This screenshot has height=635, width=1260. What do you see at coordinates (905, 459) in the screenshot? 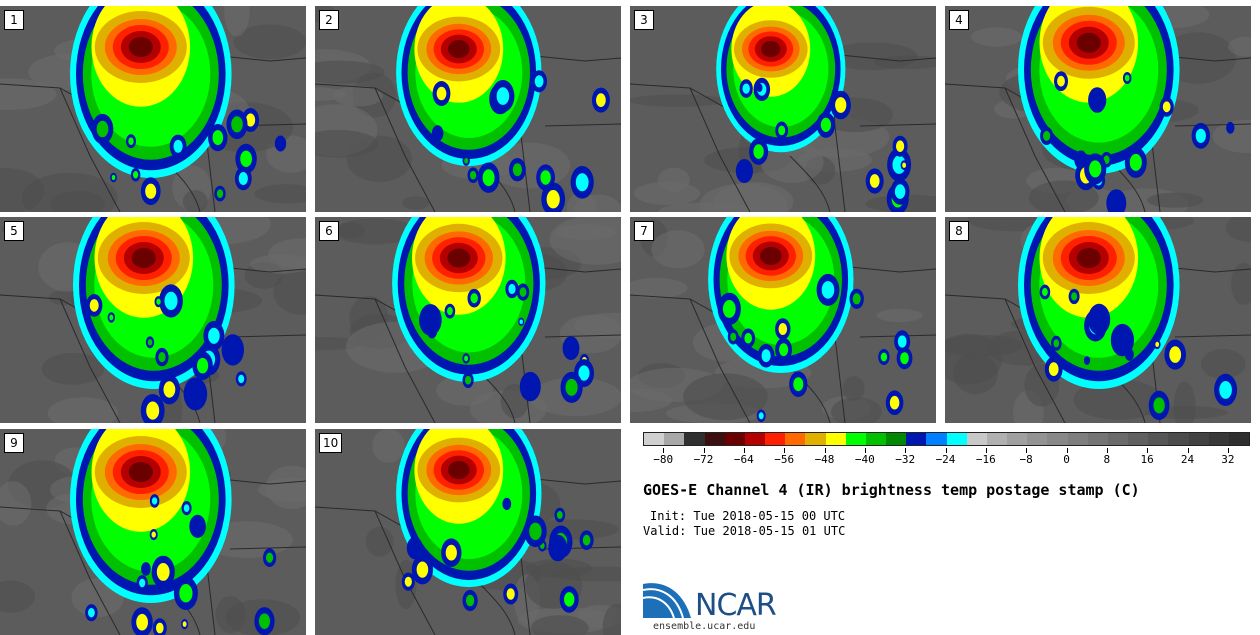
I see `colorbar-tick-label: −32` at bounding box center [905, 459].